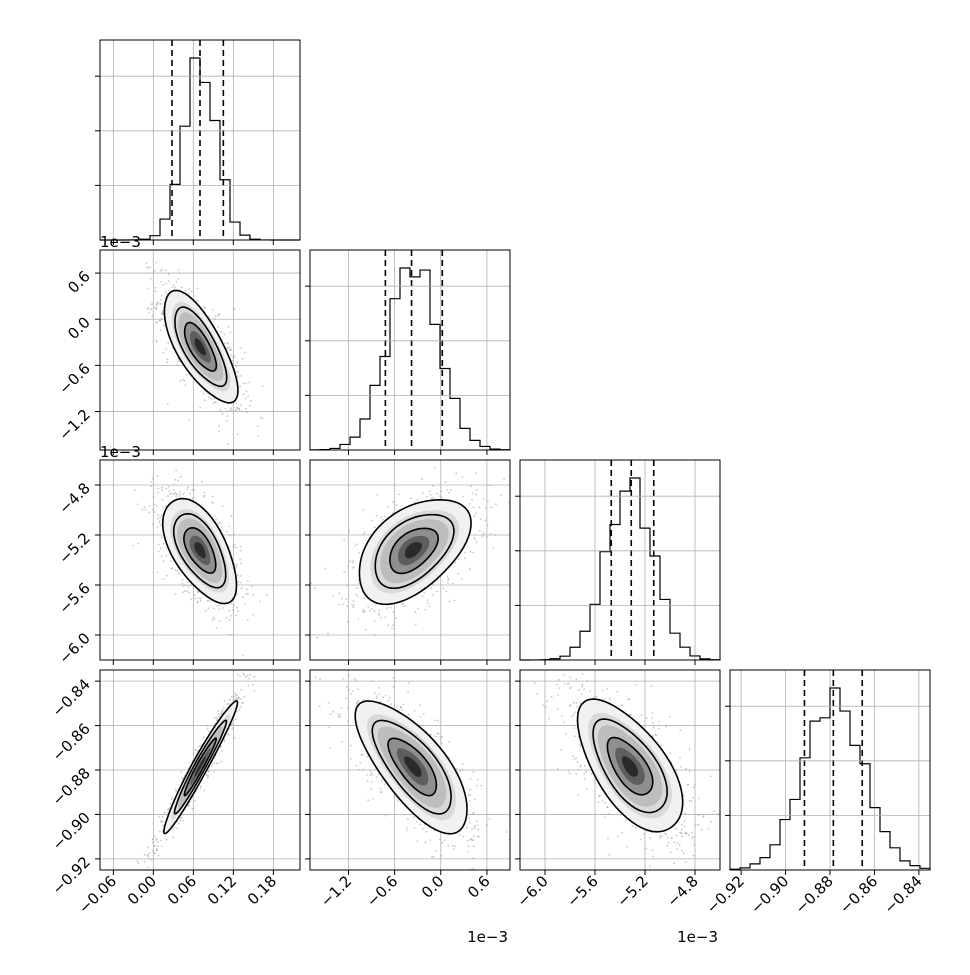 This screenshot has height=975, width=970. I want to click on x-tick-label: −0.6, so click(382, 891).